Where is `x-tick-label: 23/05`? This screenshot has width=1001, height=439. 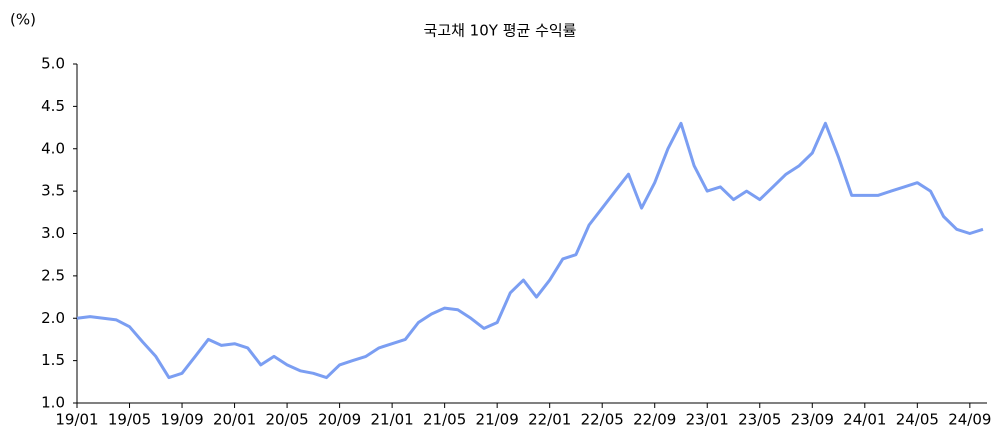
x-tick-label: 23/05 is located at coordinates (759, 420).